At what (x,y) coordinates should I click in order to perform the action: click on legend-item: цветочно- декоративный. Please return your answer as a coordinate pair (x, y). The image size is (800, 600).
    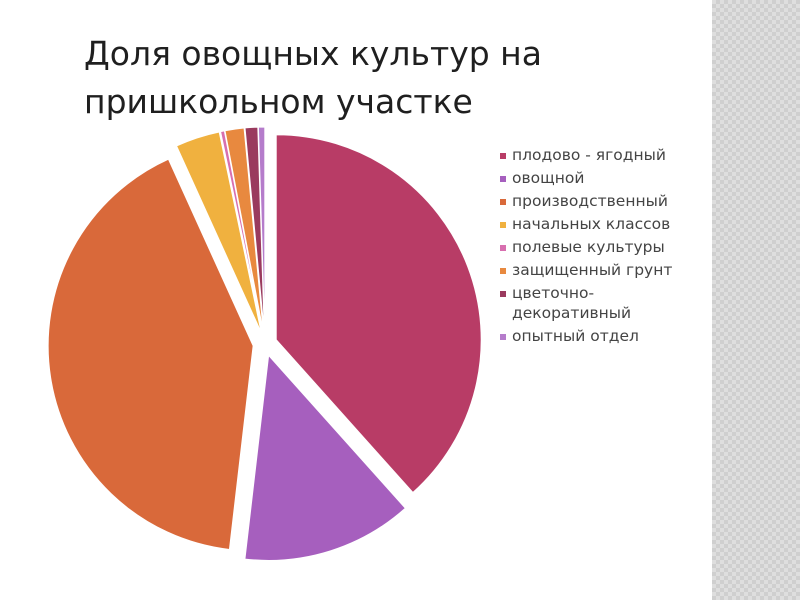
    Looking at the image, I should click on (600, 303).